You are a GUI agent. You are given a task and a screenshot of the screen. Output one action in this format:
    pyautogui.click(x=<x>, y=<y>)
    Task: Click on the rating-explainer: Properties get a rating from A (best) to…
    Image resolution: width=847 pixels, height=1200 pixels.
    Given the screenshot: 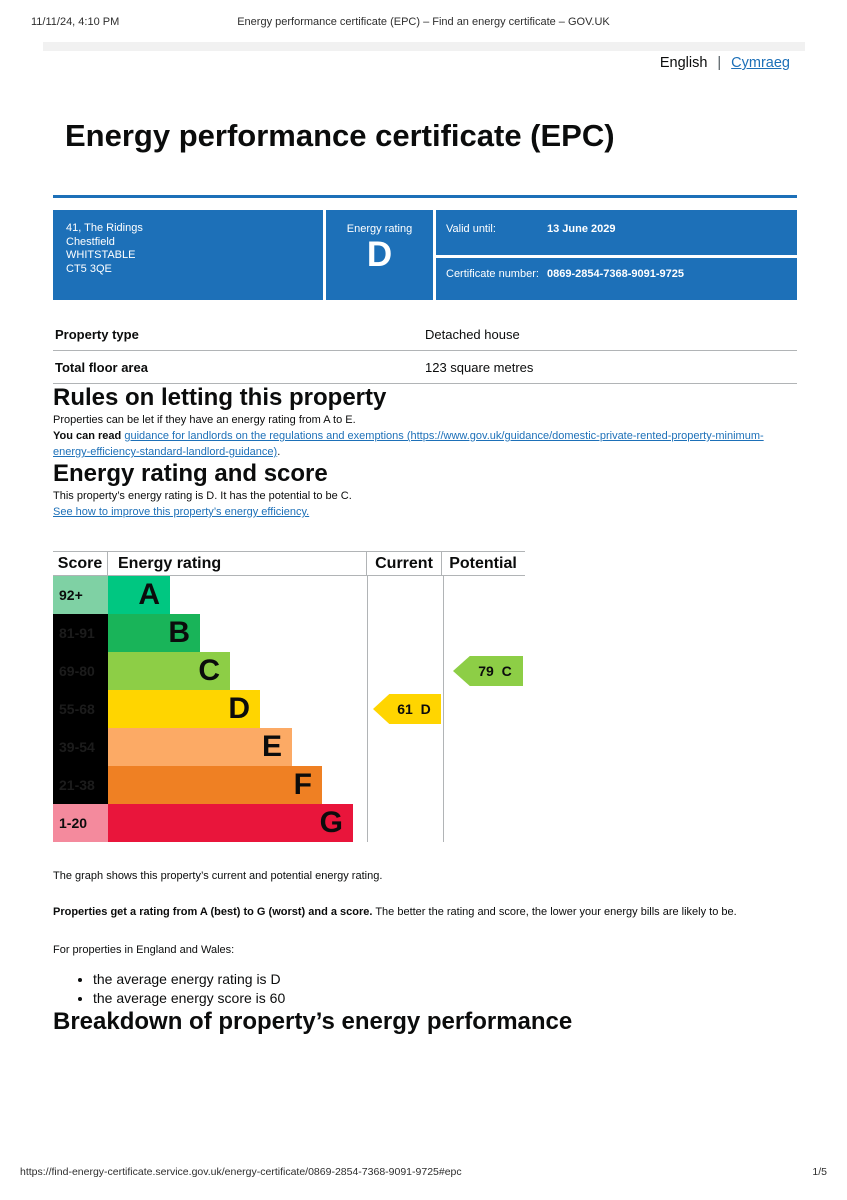 What is the action you would take?
    pyautogui.click(x=425, y=912)
    